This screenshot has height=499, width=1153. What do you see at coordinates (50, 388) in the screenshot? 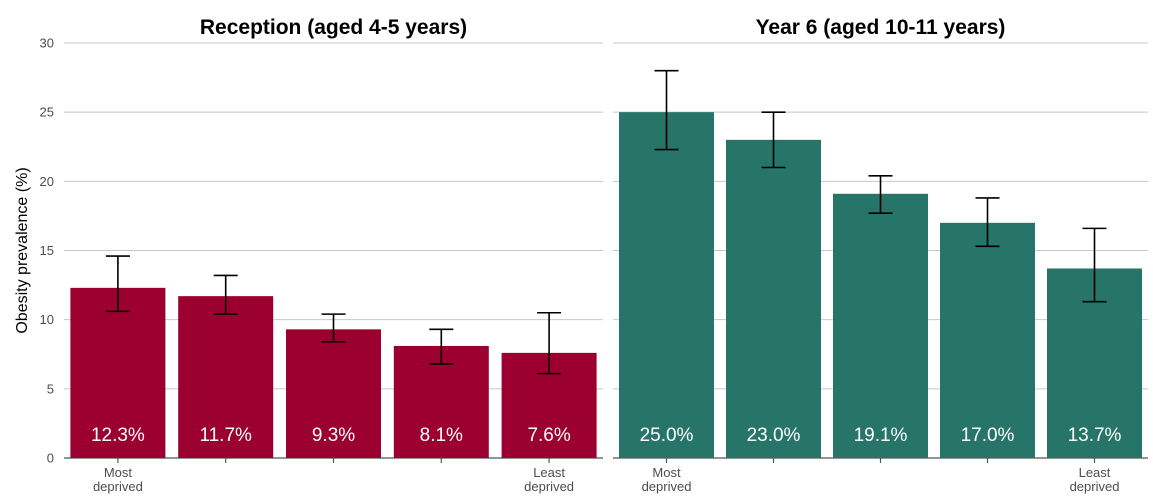
I see `y-tick-label: 5` at bounding box center [50, 388].